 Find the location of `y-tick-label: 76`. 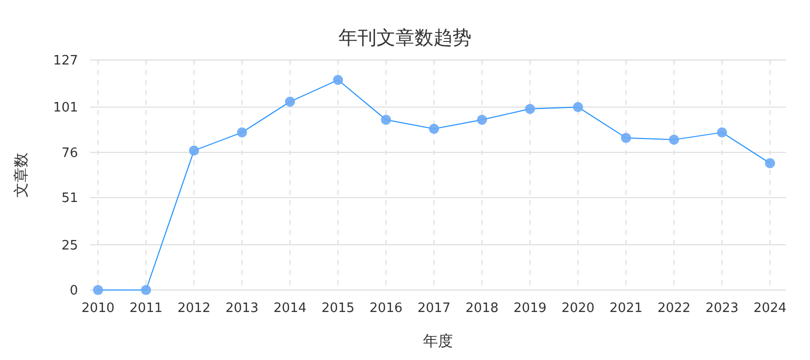

y-tick-label: 76 is located at coordinates (69, 153).